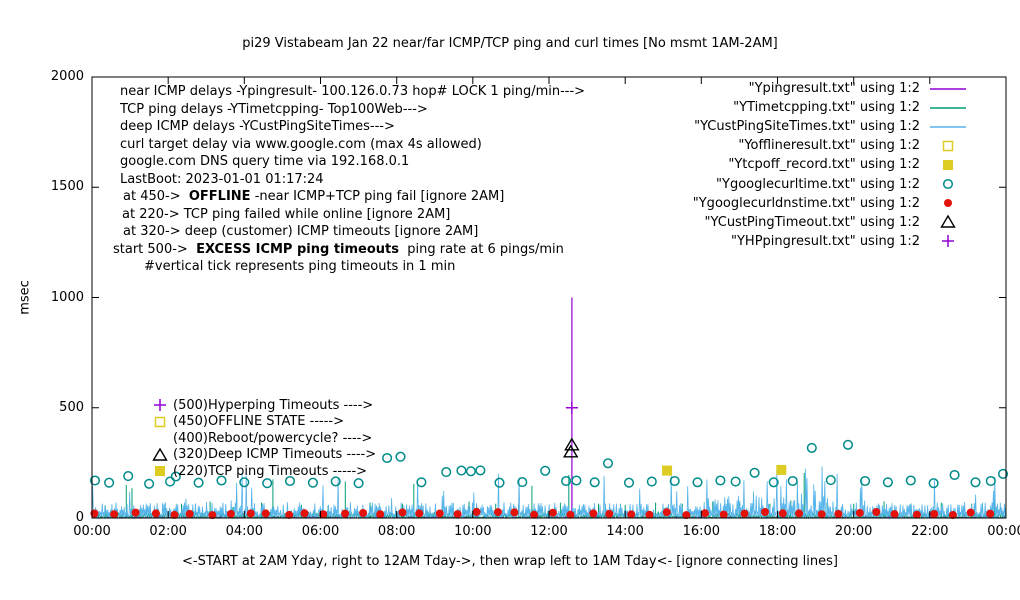  What do you see at coordinates (270, 471) in the screenshot?
I see `marker-key-label: (220)TCP ping Timeouts ----->` at bounding box center [270, 471].